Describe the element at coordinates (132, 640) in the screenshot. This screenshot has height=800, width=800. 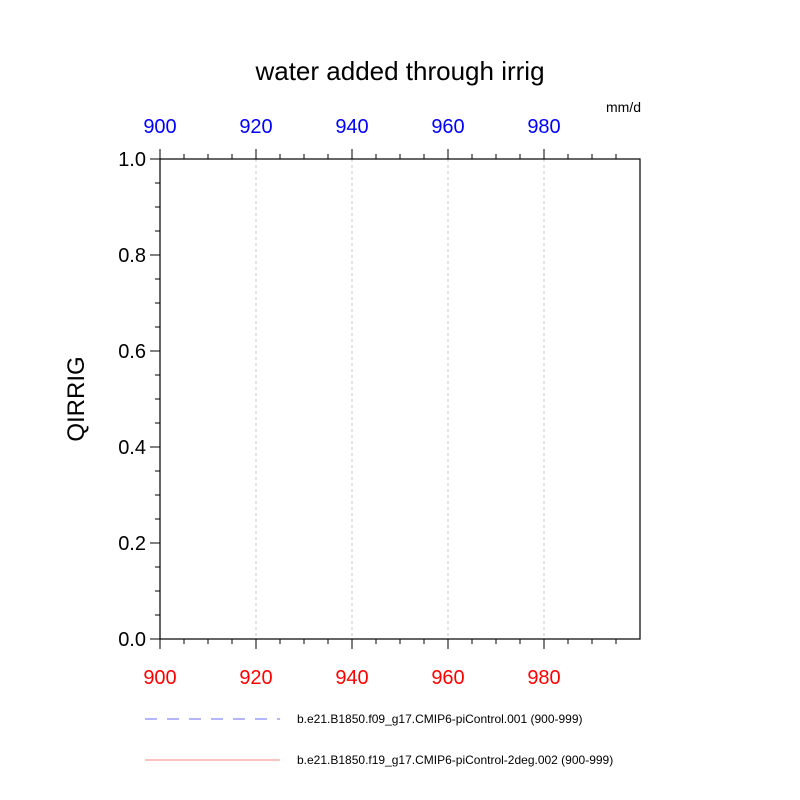
I see `y-tick-label: 0.0` at that location.